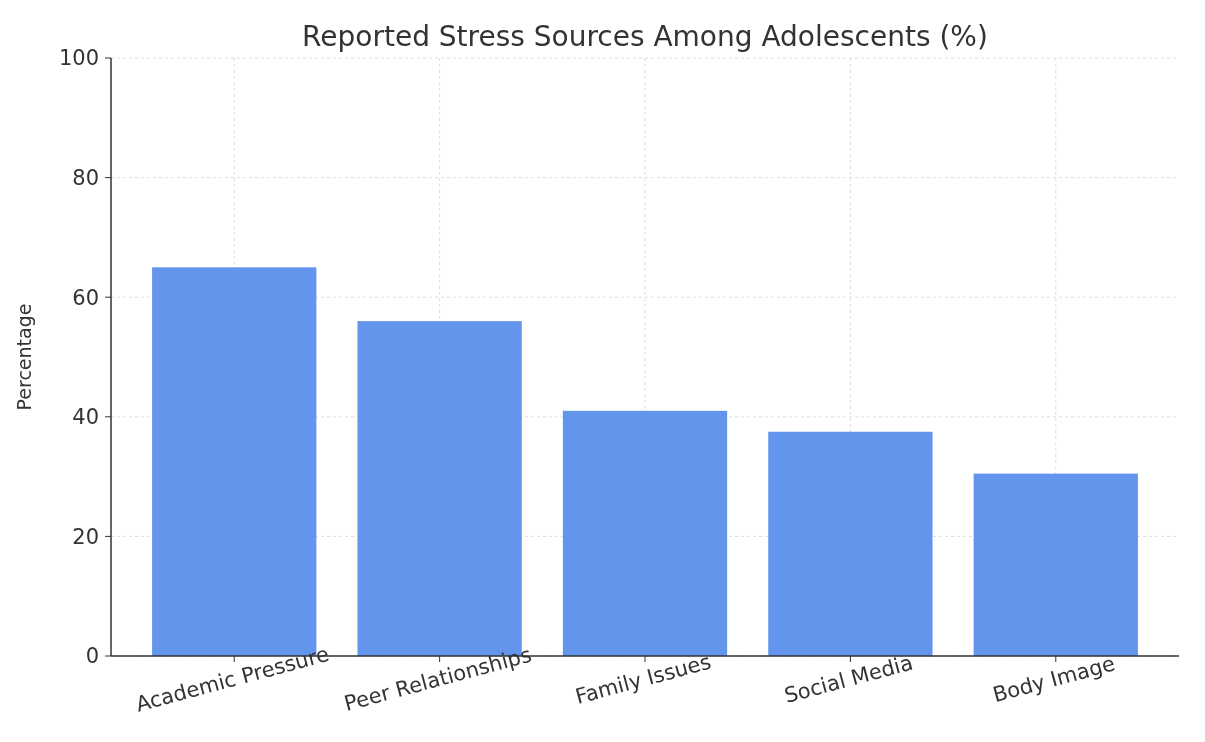 This screenshot has height=742, width=1205. I want to click on y-tick-label: 40, so click(85, 417).